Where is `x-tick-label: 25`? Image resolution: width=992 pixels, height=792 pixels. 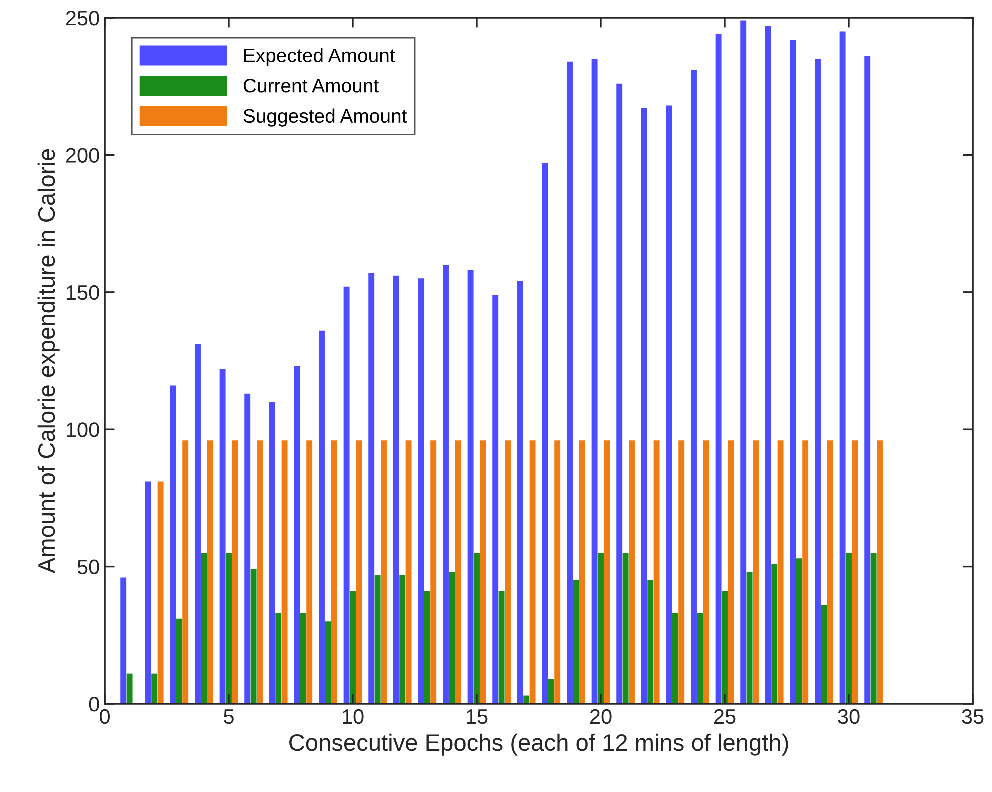
x-tick-label: 25 is located at coordinates (725, 716).